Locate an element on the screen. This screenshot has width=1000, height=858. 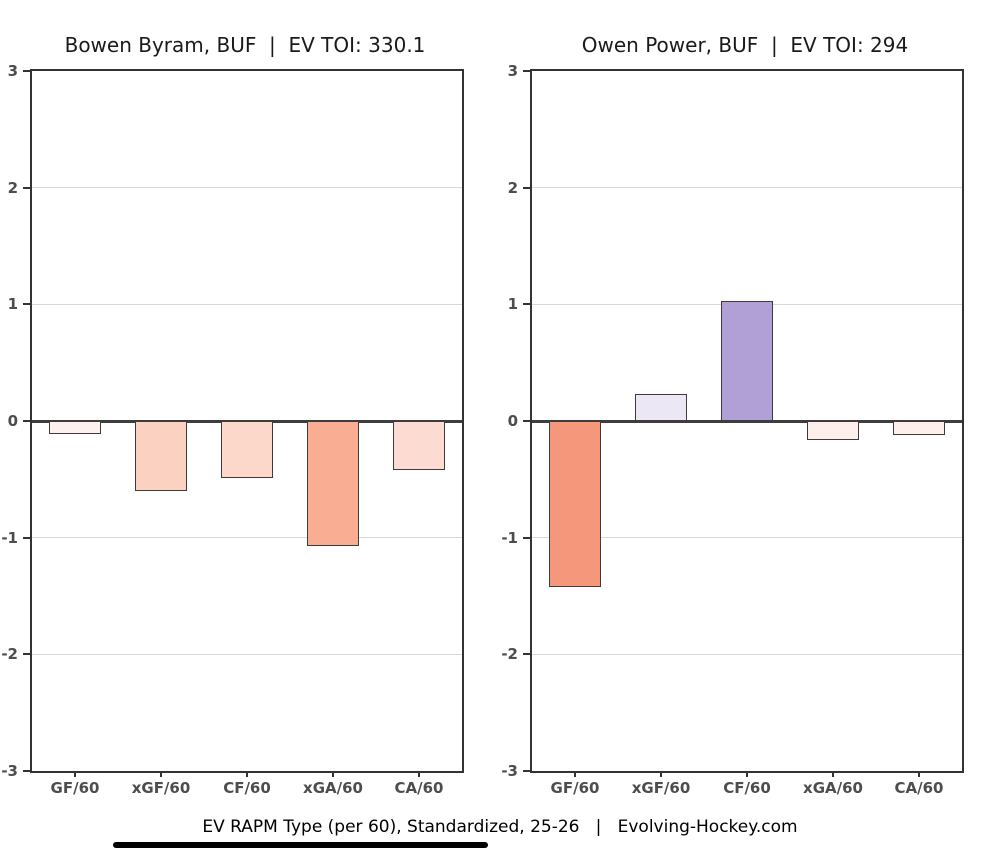
caption-underline is located at coordinates (300, 845).